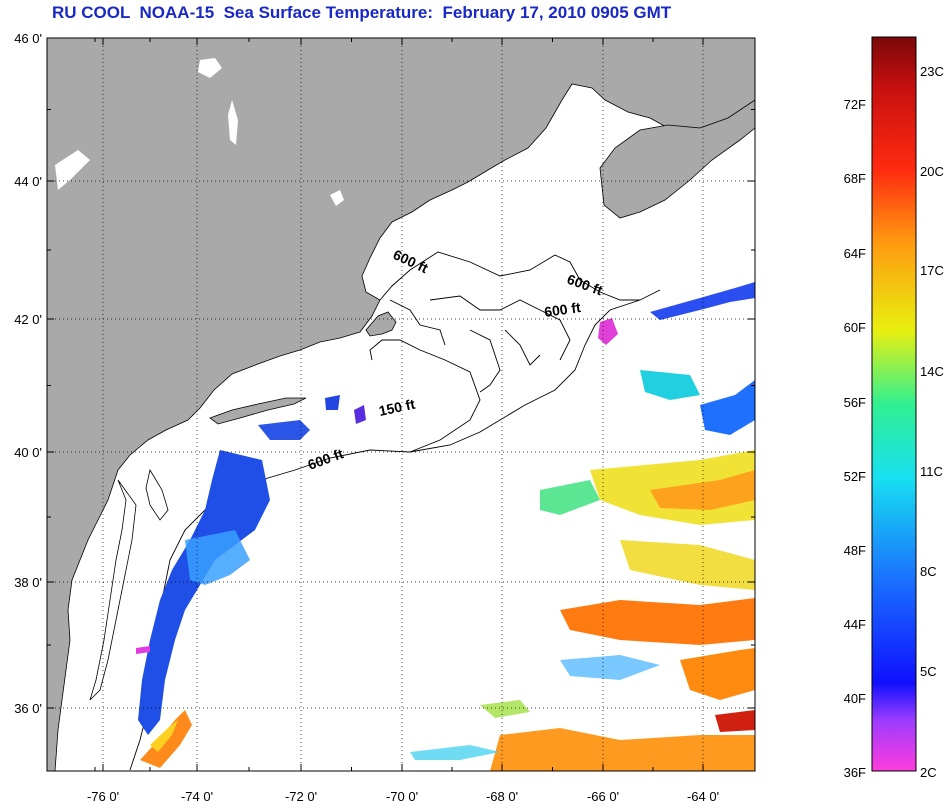  I want to click on lat-label: 40 0', so click(28, 452).